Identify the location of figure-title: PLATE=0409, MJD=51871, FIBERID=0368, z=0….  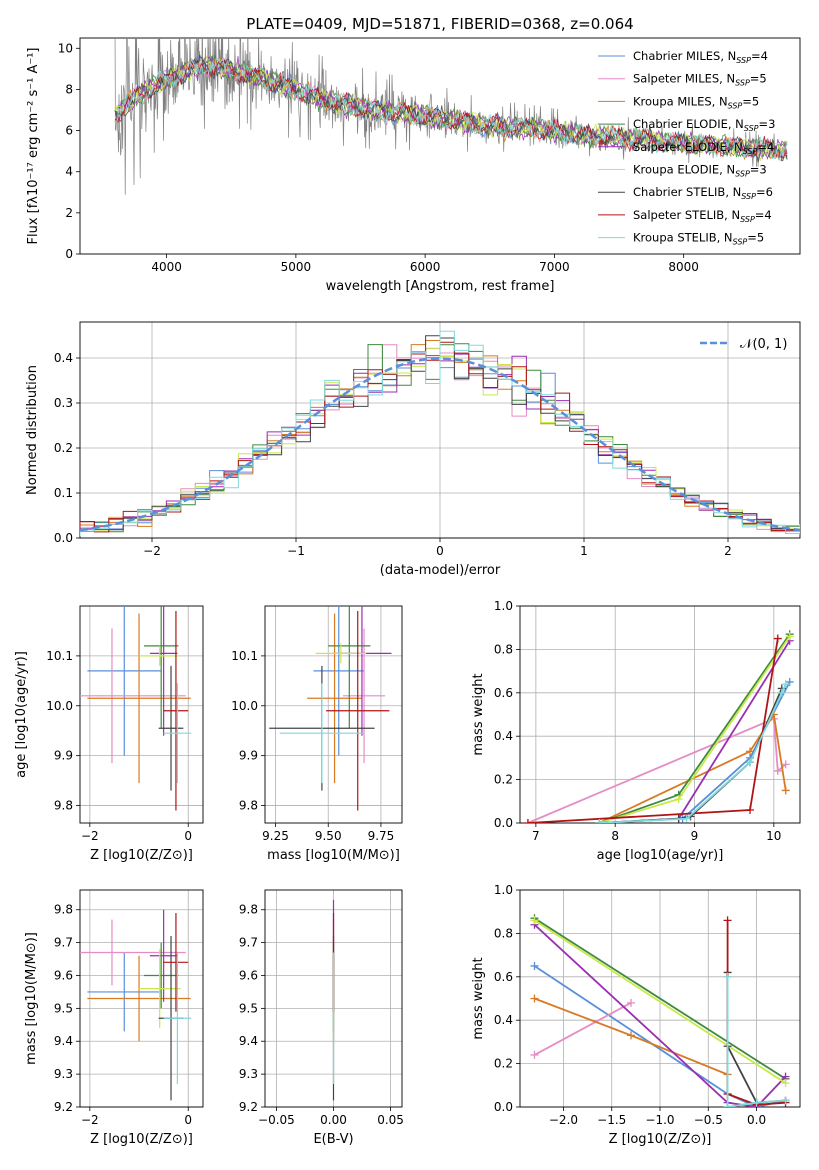
(439, 24).